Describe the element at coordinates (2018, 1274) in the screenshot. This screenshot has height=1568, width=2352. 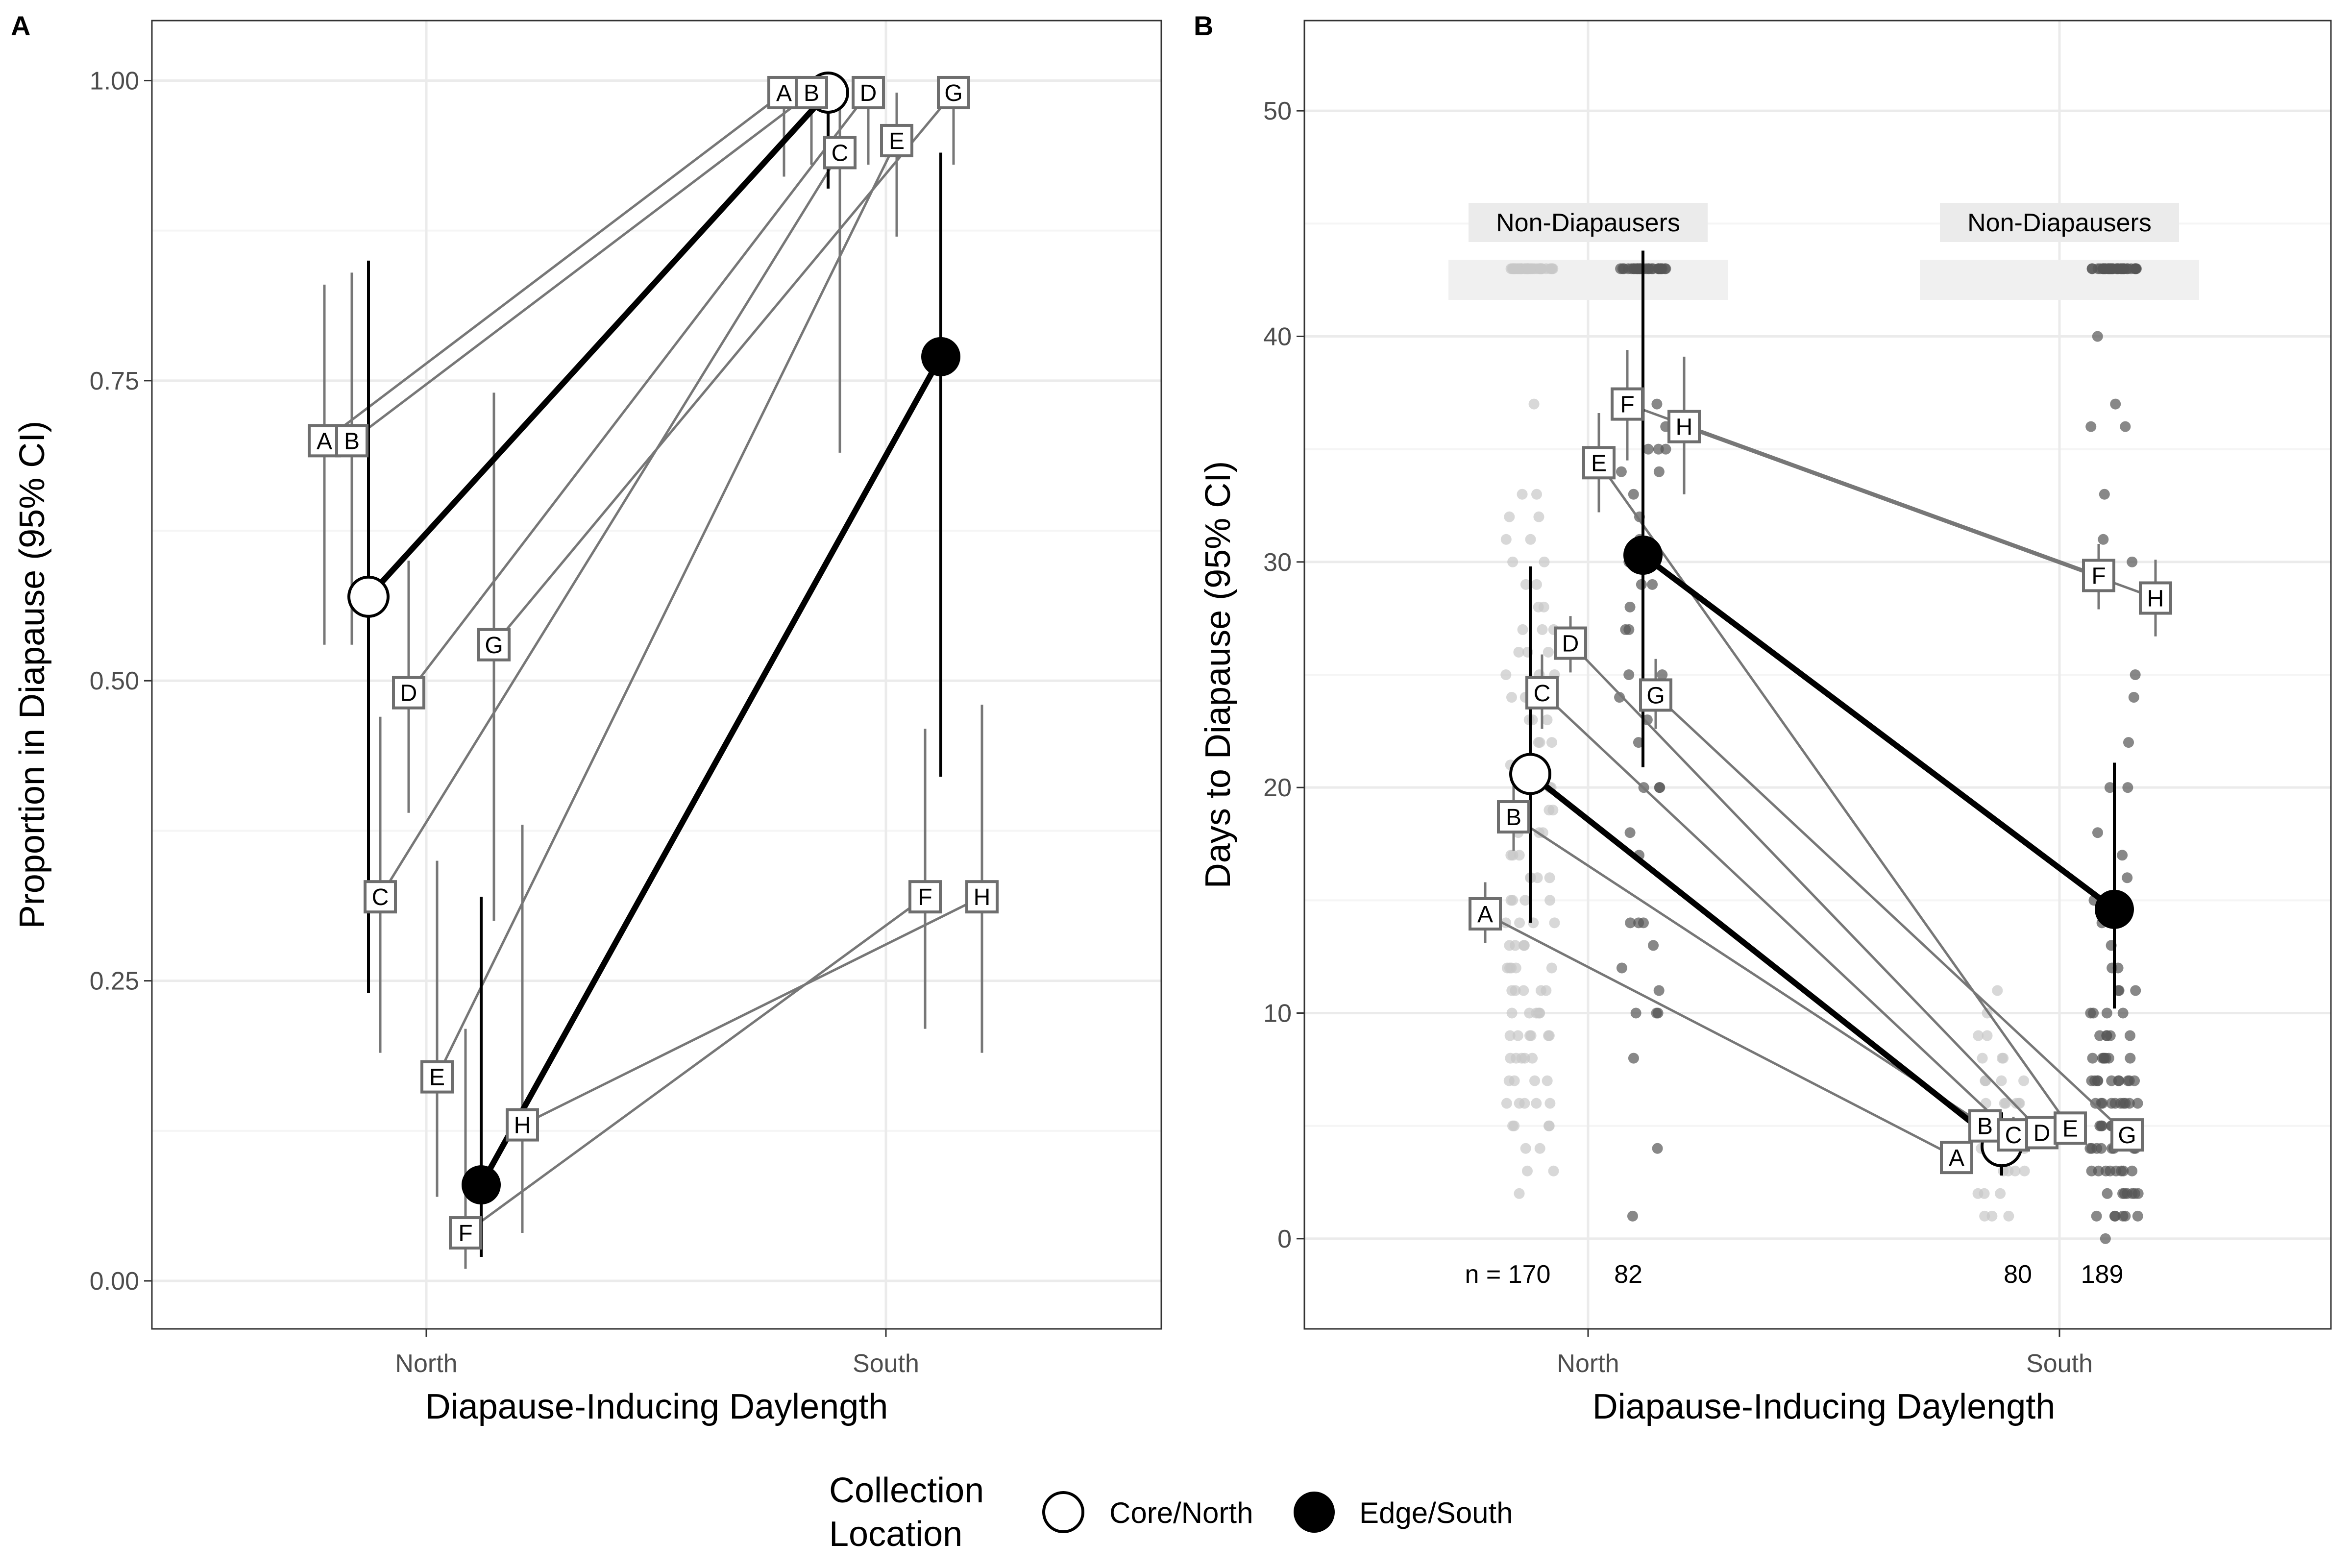
I see `n-core-south: 80` at that location.